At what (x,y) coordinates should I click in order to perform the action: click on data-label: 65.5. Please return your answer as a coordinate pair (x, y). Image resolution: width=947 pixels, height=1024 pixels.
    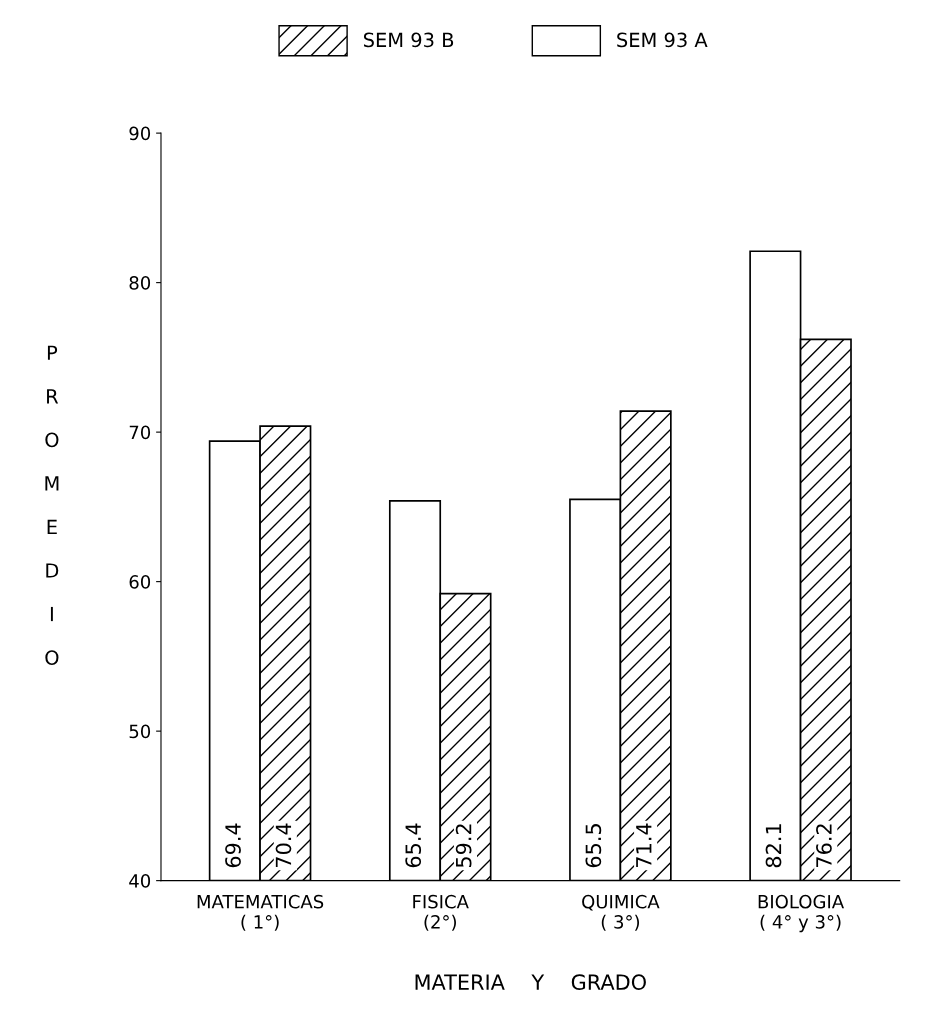
    Looking at the image, I should click on (593, 846).